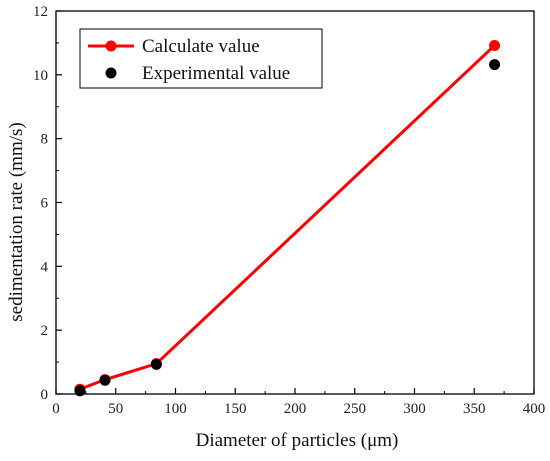 The height and width of the screenshot is (461, 550). Describe the element at coordinates (56, 409) in the screenshot. I see `x-tick-label-0: 0` at that location.